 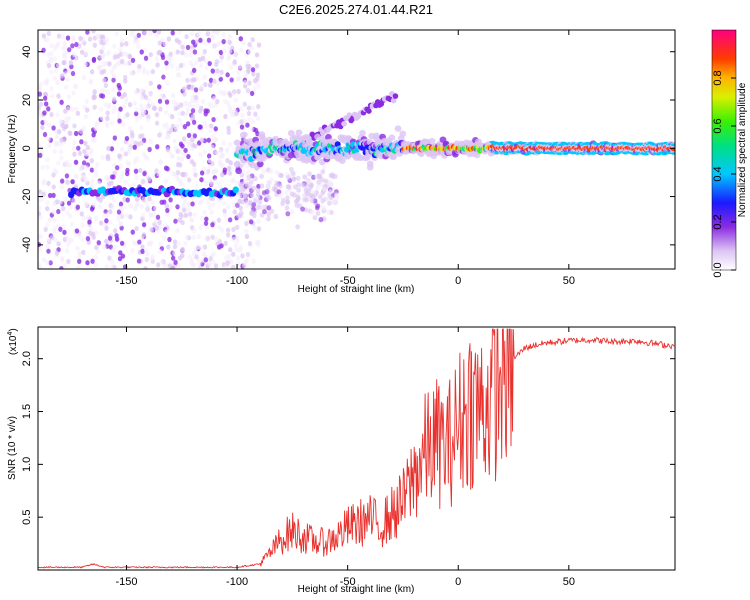 What do you see at coordinates (237, 281) in the screenshot?
I see `x-tick-label: -100` at bounding box center [237, 281].